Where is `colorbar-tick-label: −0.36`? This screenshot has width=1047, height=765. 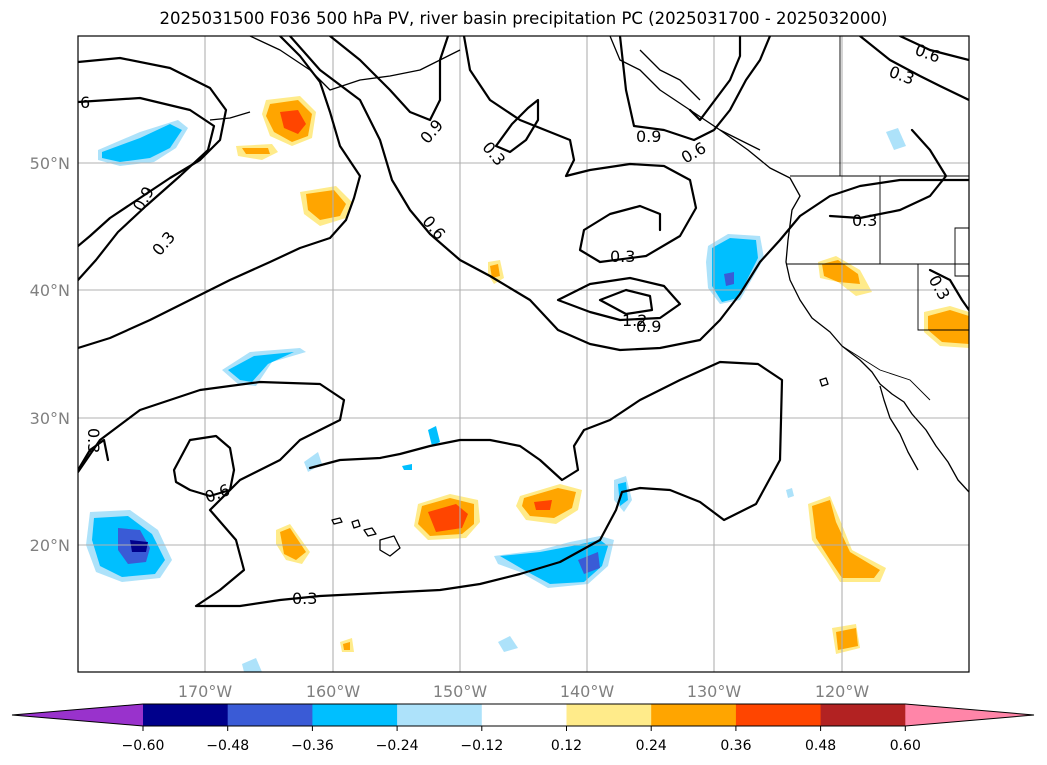 colorbar-tick-label: −0.36 is located at coordinates (312, 746).